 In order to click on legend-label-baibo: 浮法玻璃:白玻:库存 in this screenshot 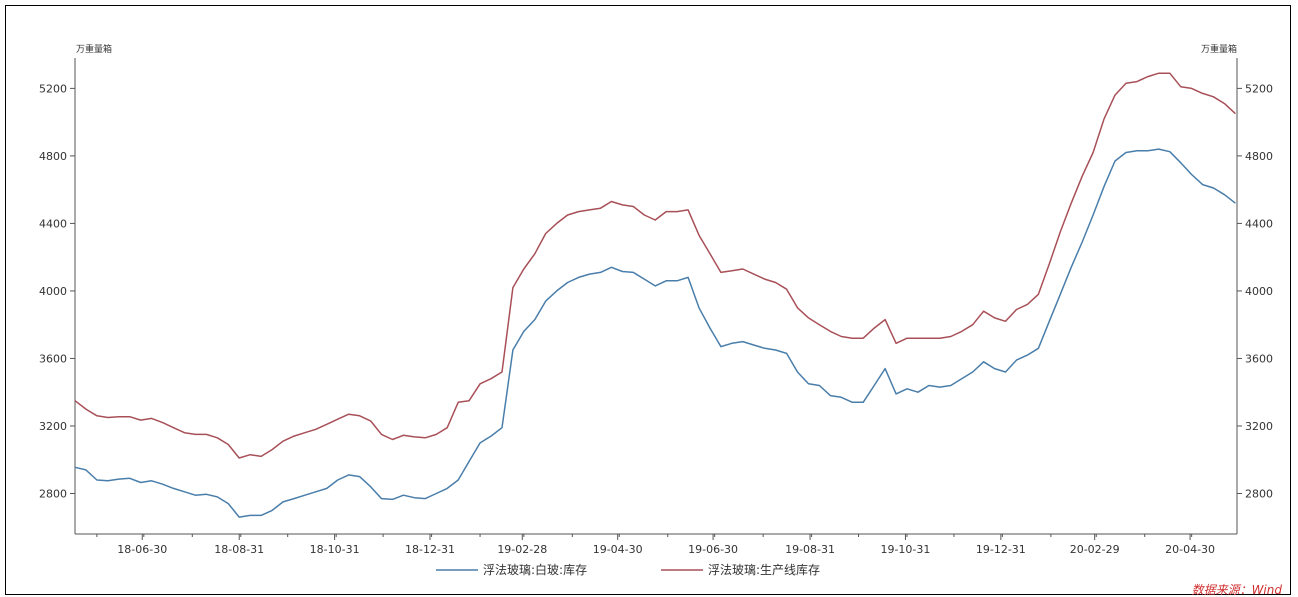, I will do `click(535, 569)`.